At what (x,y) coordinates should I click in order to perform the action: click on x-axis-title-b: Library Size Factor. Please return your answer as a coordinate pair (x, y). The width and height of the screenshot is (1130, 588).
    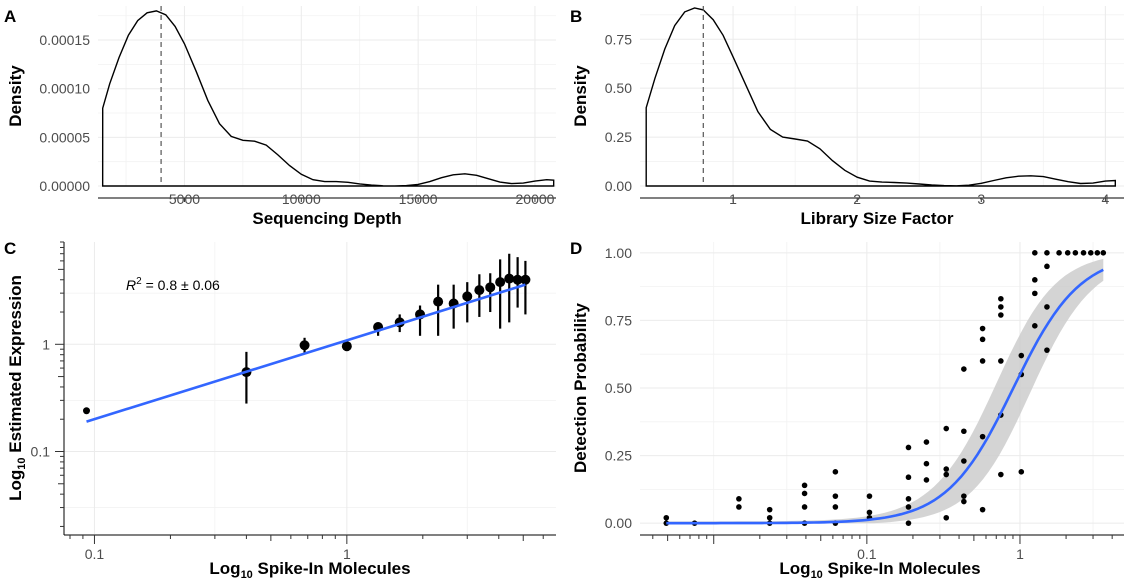
    Looking at the image, I should click on (876, 218).